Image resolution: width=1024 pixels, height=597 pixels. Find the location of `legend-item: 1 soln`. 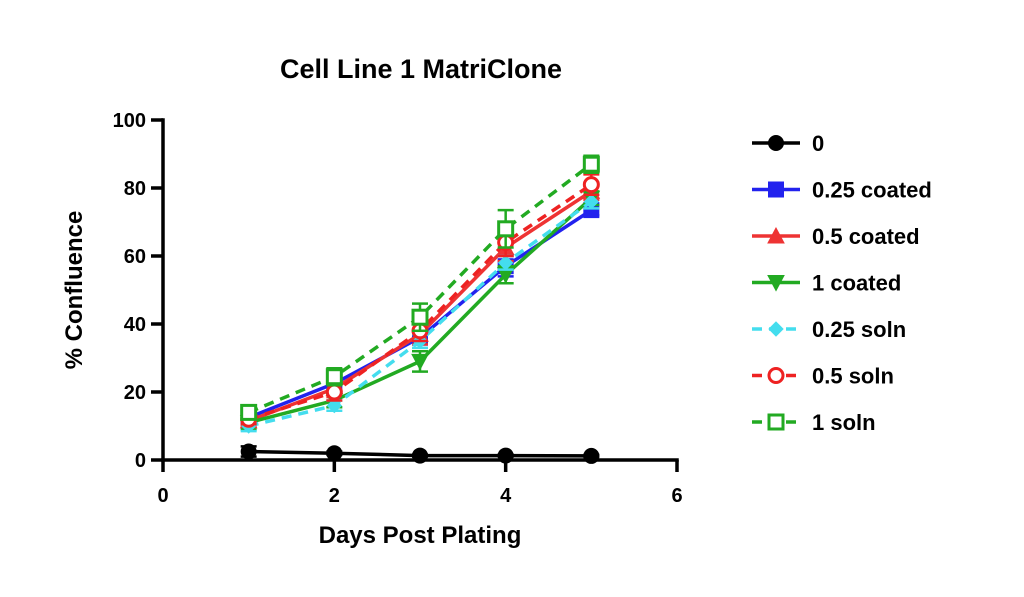

legend-item: 1 soln is located at coordinates (814, 422).